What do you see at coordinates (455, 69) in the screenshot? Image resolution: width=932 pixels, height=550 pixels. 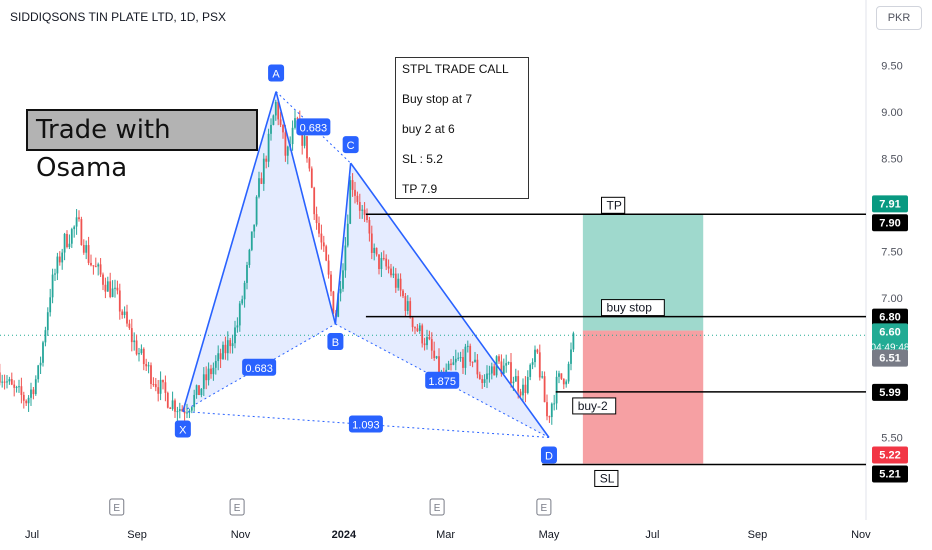 I see `trade-call-title: STPL TRADE CALL` at bounding box center [455, 69].